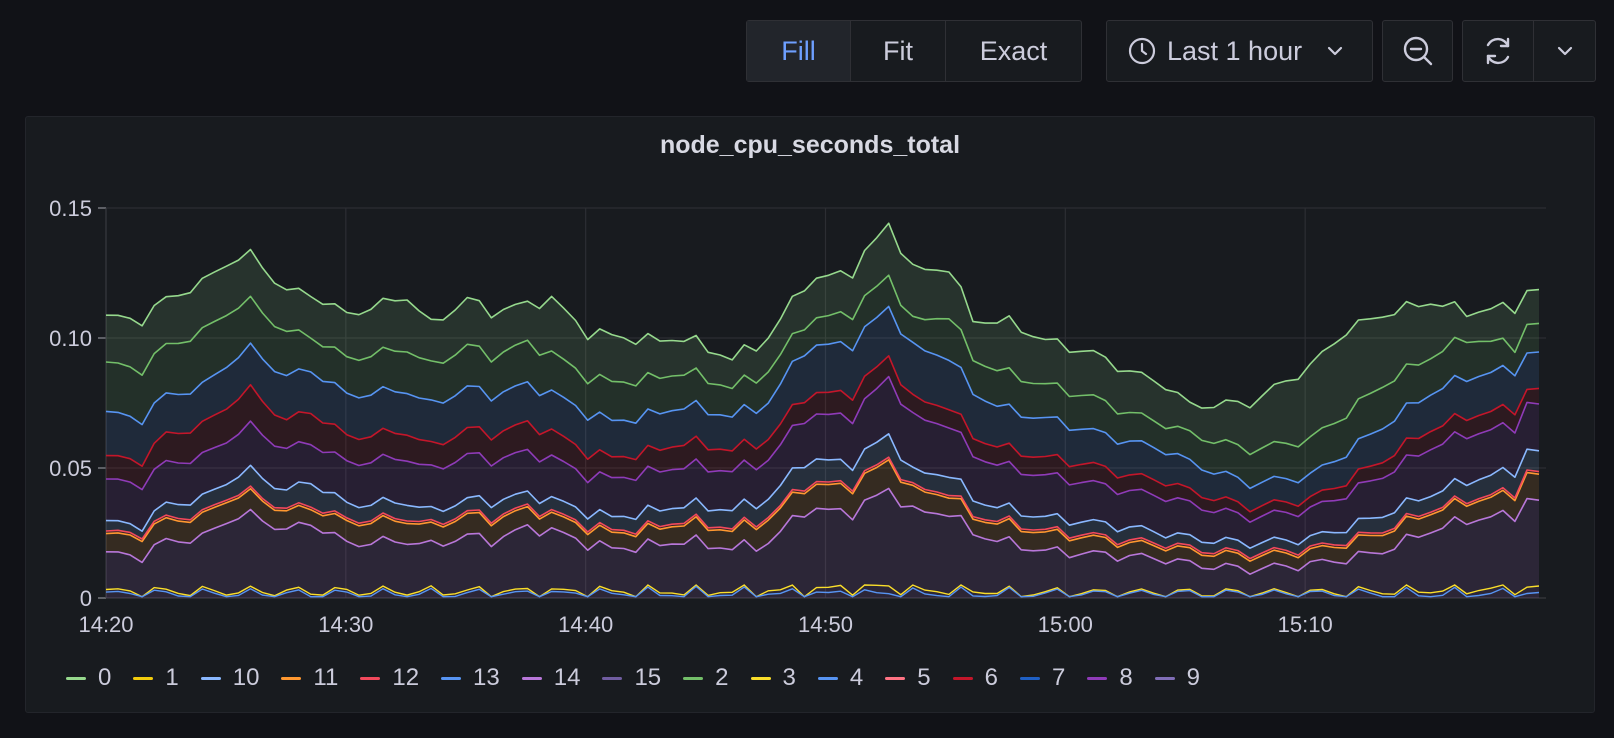 This screenshot has height=738, width=1614. What do you see at coordinates (1142, 51) in the screenshot?
I see `clock-icon` at bounding box center [1142, 51].